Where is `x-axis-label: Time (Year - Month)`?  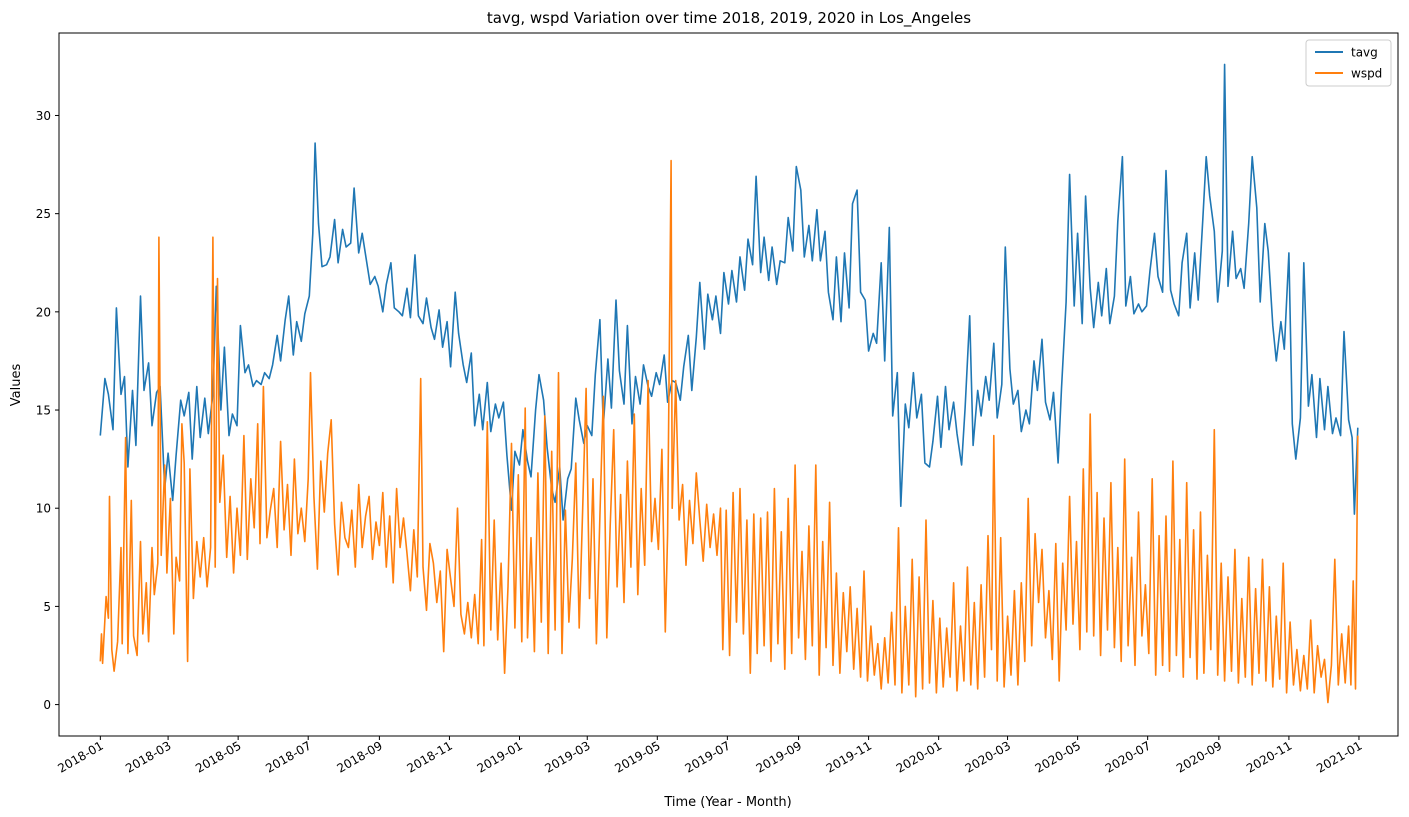
x-axis-label: Time (Year - Month) is located at coordinates (727, 802).